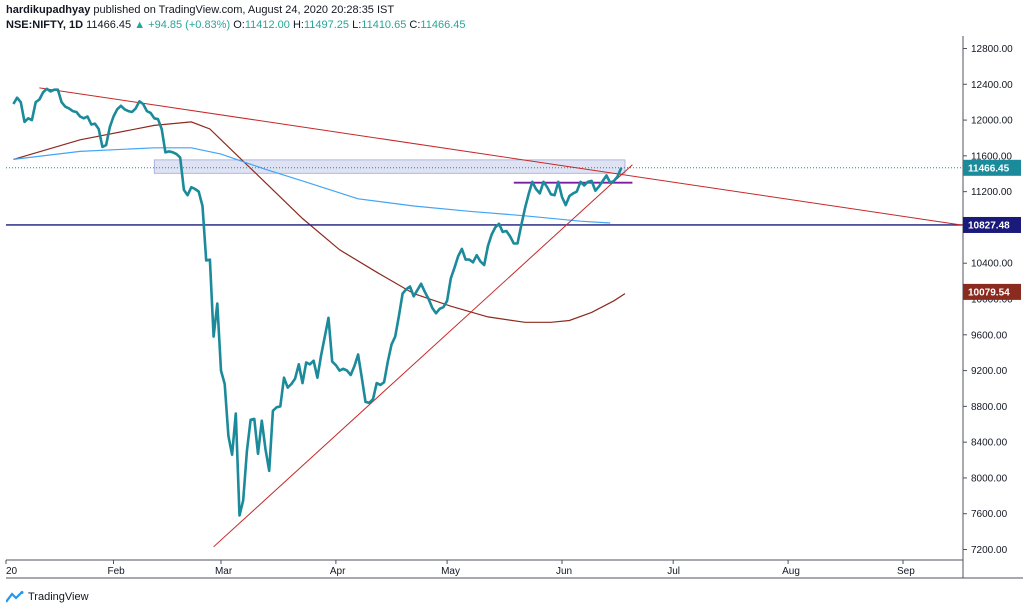 This screenshot has width=1023, height=610. I want to click on y-tick-label: 9600.00, so click(989, 335).